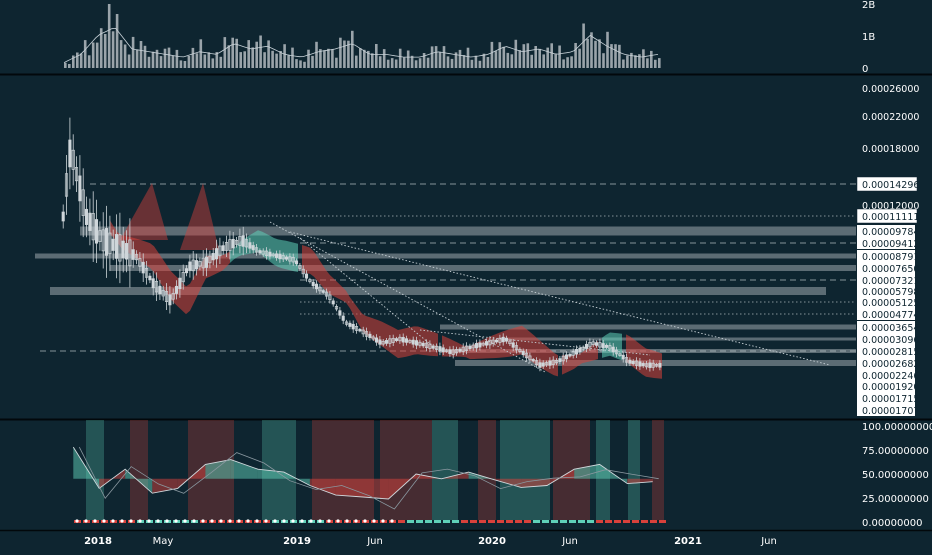  Describe the element at coordinates (890, 244) in the screenshot. I see `price-axis-label: 0.00009412` at that location.